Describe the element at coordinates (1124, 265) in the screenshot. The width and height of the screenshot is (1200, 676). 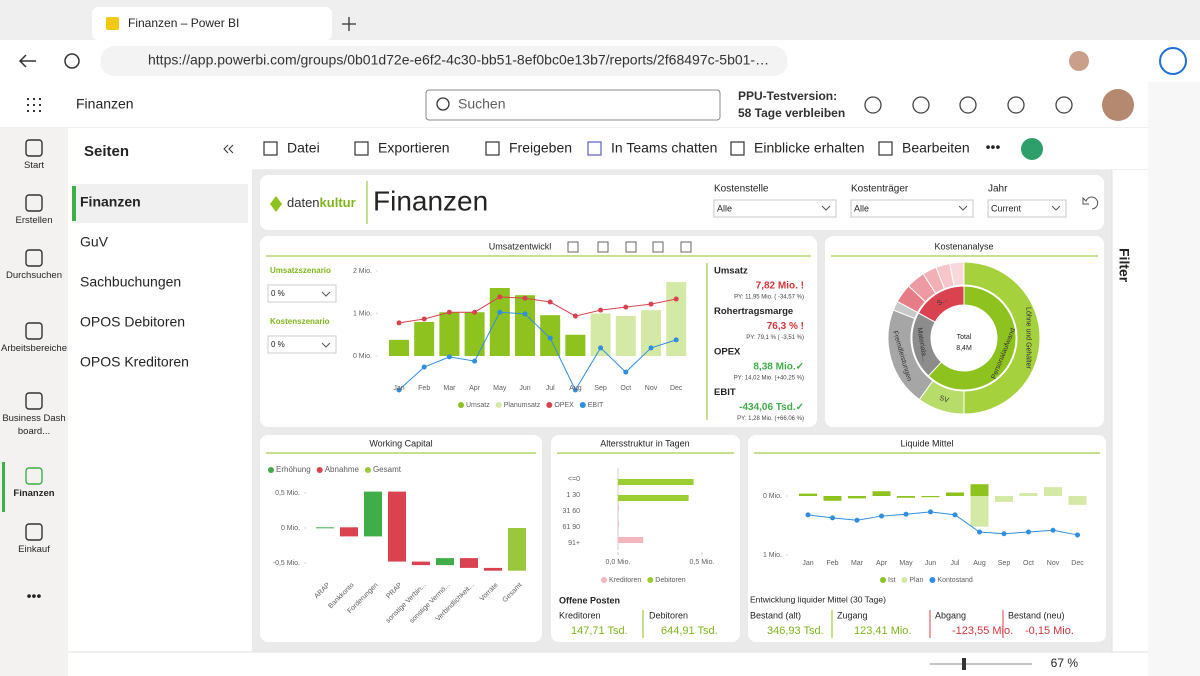
I see `filter-pane-title: Filter` at that location.